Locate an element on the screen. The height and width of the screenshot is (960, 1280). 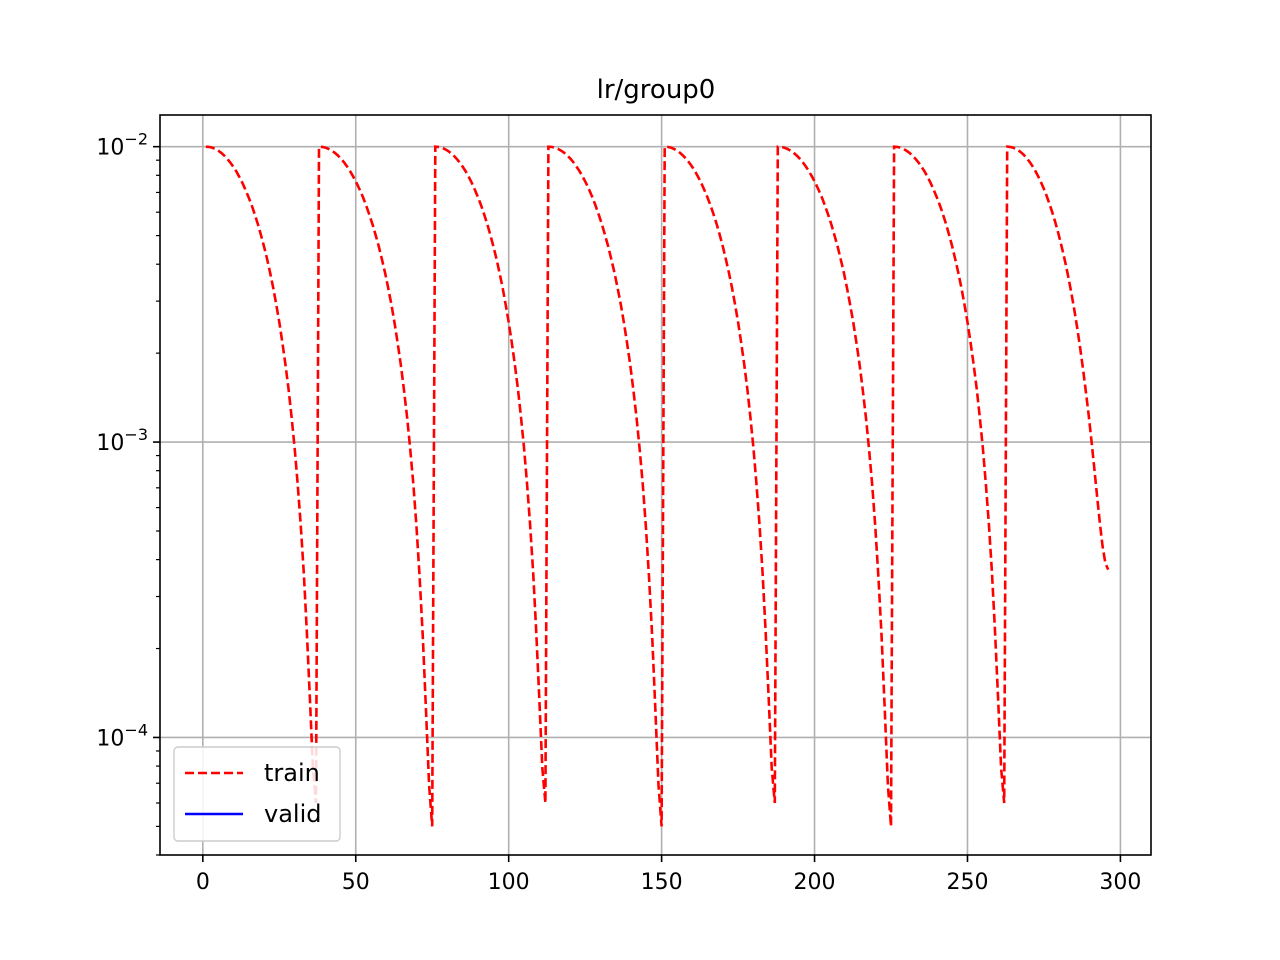
x-tick-label: 150 is located at coordinates (662, 882).